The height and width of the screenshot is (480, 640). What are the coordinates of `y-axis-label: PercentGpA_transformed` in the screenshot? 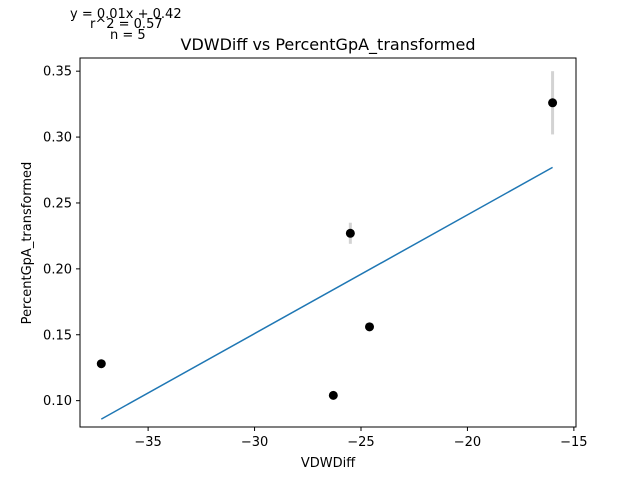 It's located at (27, 243).